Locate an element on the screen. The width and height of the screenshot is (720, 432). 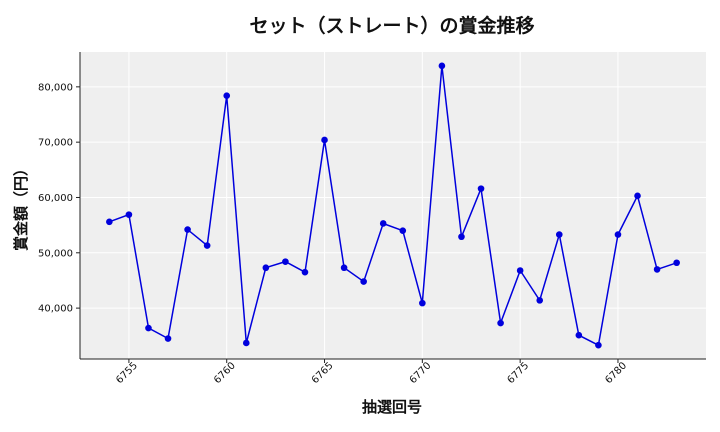
x-tick-label: 6775 is located at coordinates (519, 373).